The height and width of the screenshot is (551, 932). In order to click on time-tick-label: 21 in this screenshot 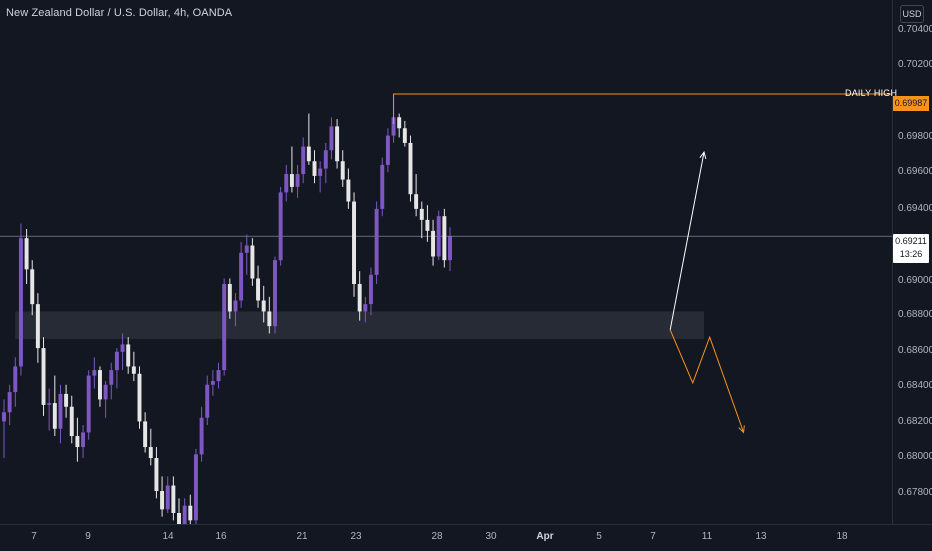, I will do `click(302, 536)`.